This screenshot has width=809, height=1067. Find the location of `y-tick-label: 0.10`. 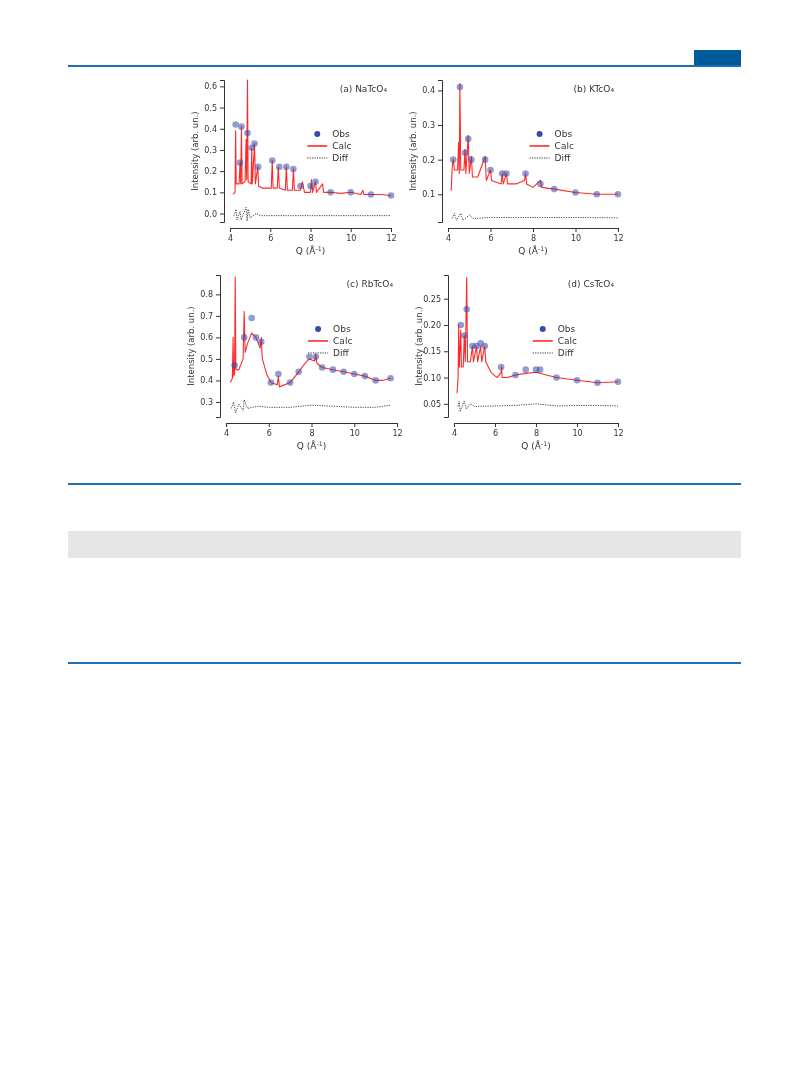

y-tick-label: 0.10 is located at coordinates (432, 378).